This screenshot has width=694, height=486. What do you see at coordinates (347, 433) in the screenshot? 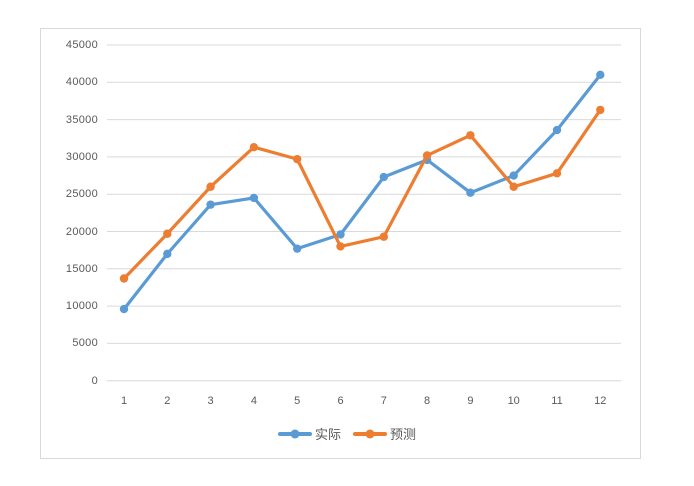
I see `chart-legend: 实际 预测` at bounding box center [347, 433].